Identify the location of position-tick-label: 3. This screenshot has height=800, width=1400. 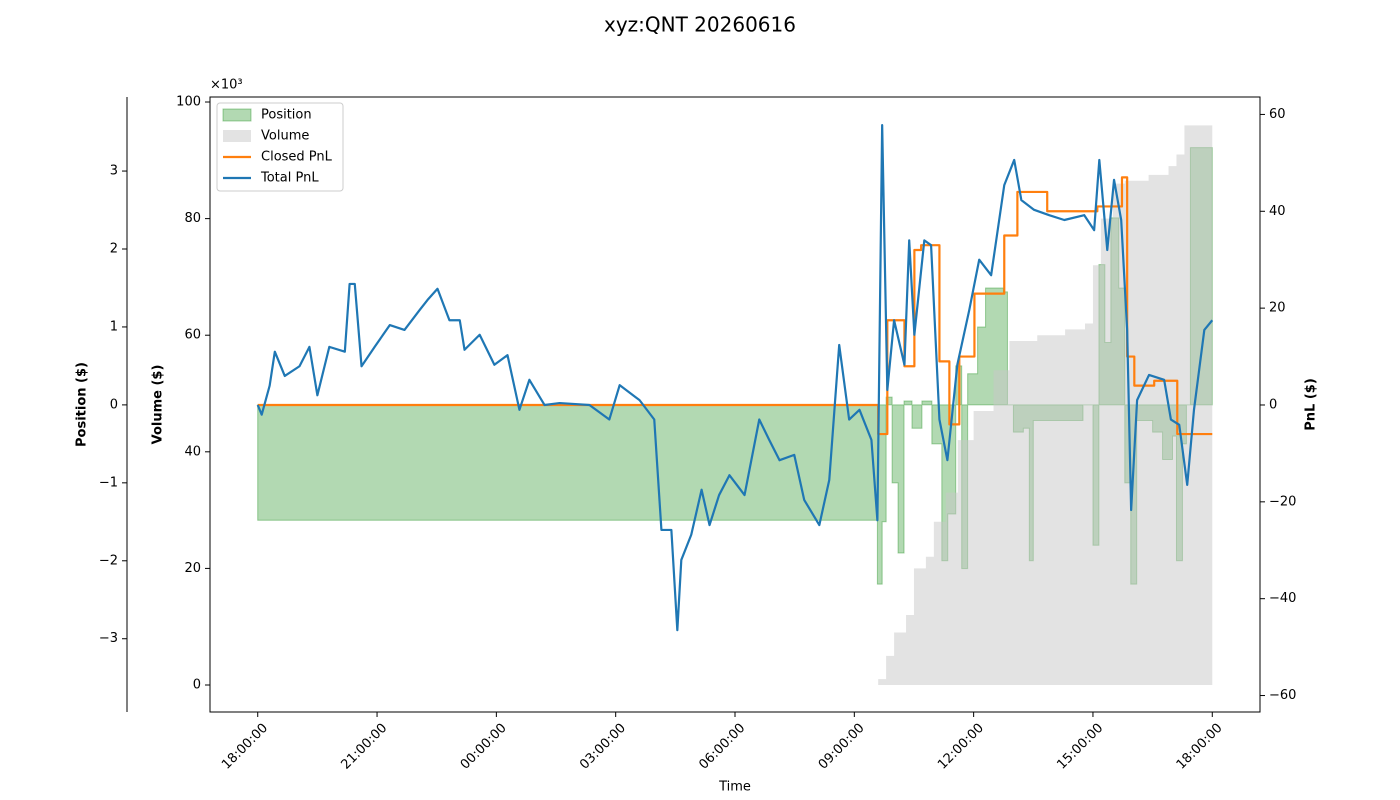
(114, 171).